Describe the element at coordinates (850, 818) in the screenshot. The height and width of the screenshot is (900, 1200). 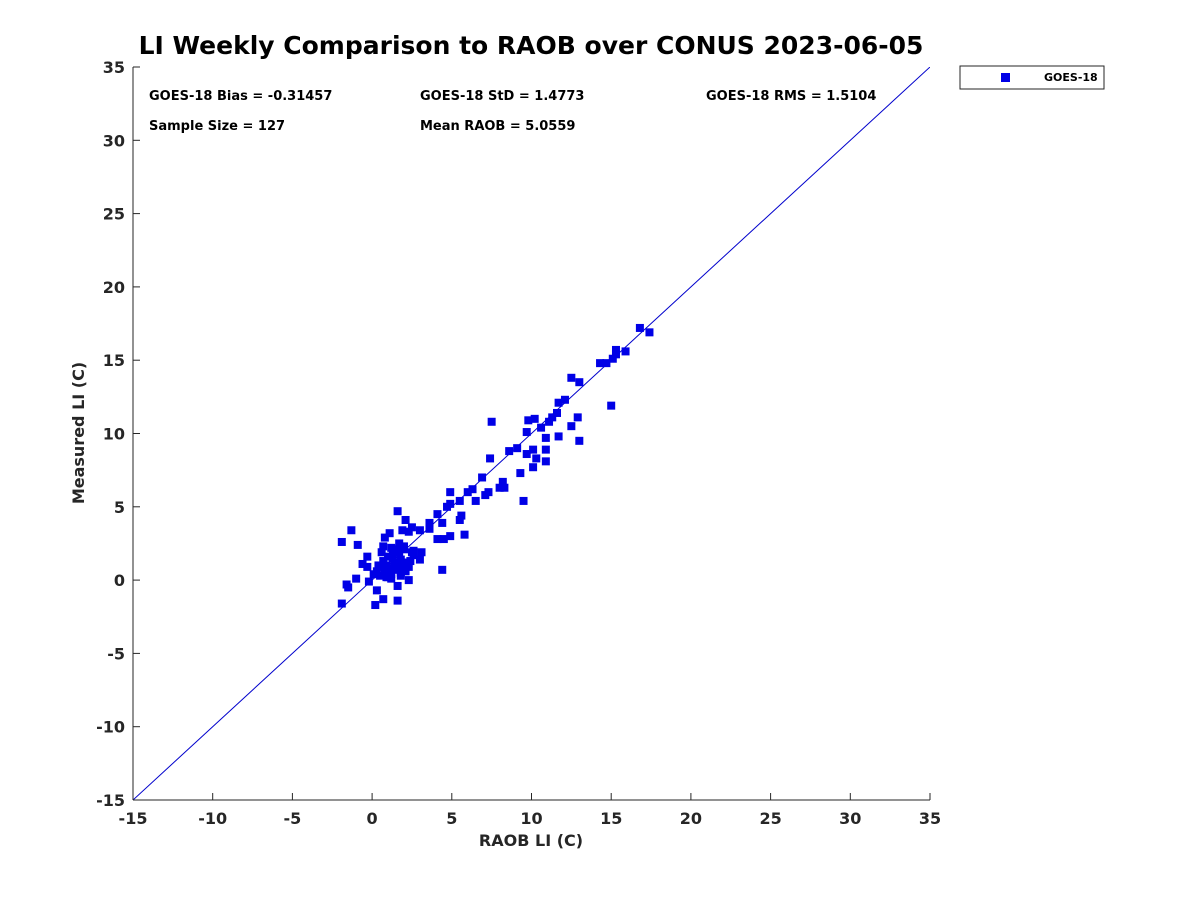
I see `x-tick-label: 30` at that location.